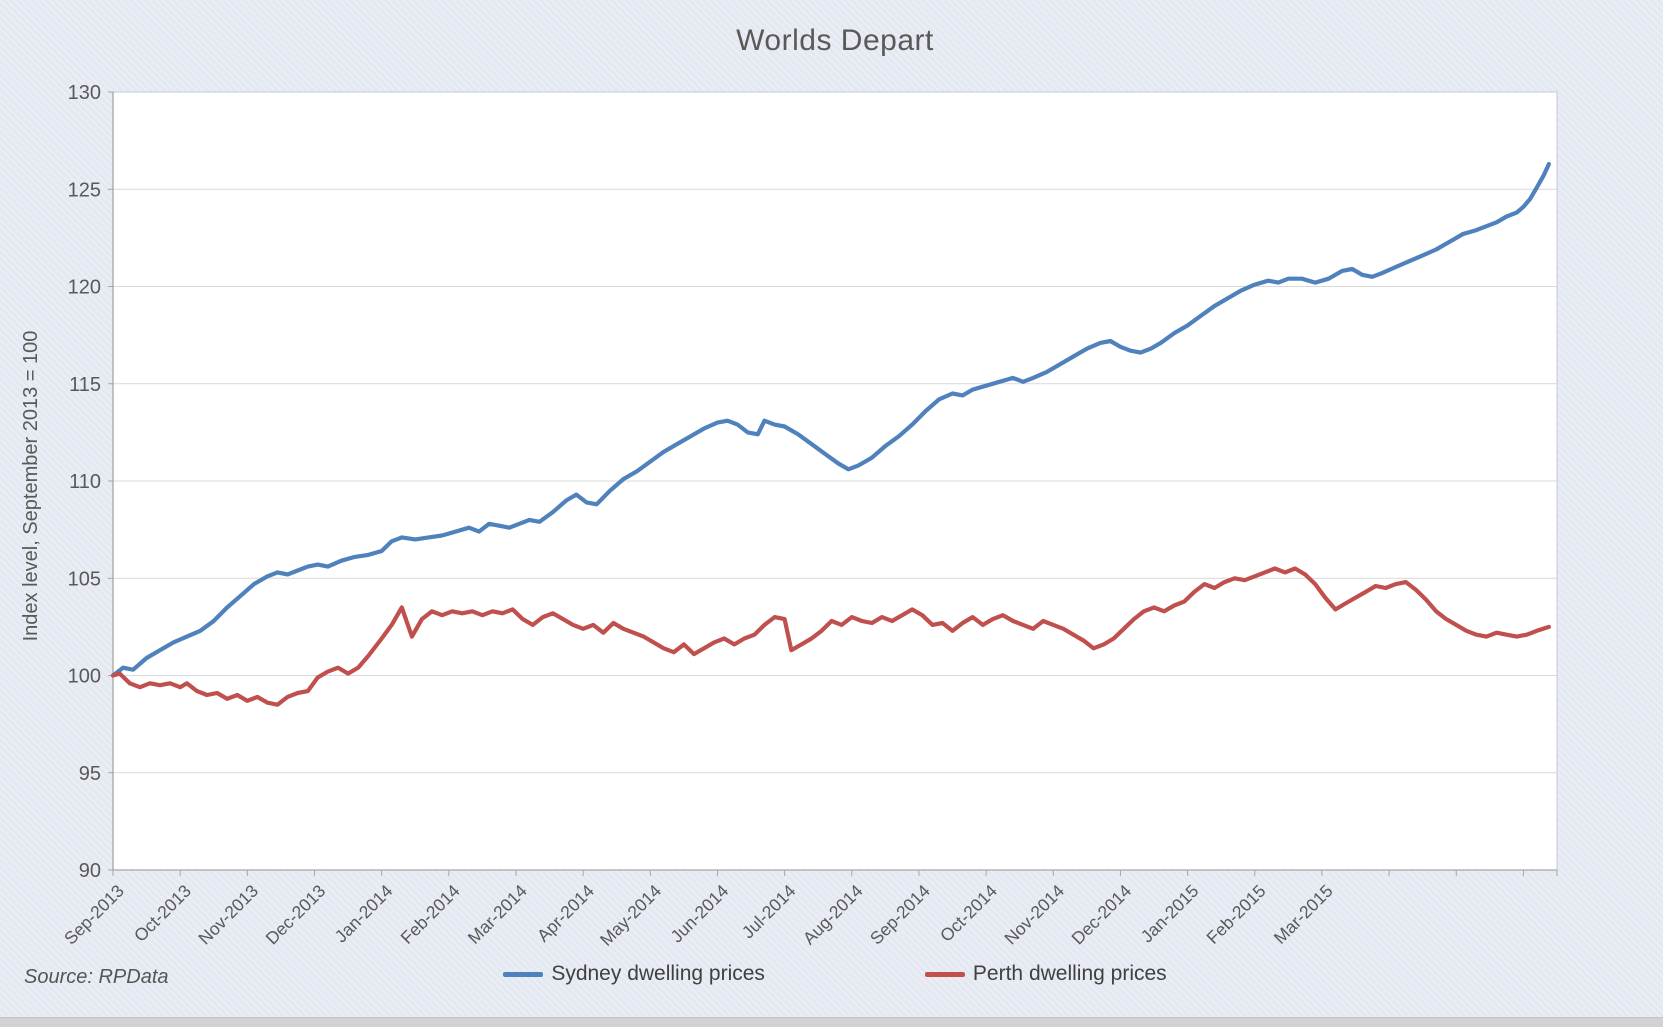 Image resolution: width=1663 pixels, height=1027 pixels. Describe the element at coordinates (900, 915) in the screenshot. I see `x-tick-label-Sep-2014: Sep-2014` at that location.